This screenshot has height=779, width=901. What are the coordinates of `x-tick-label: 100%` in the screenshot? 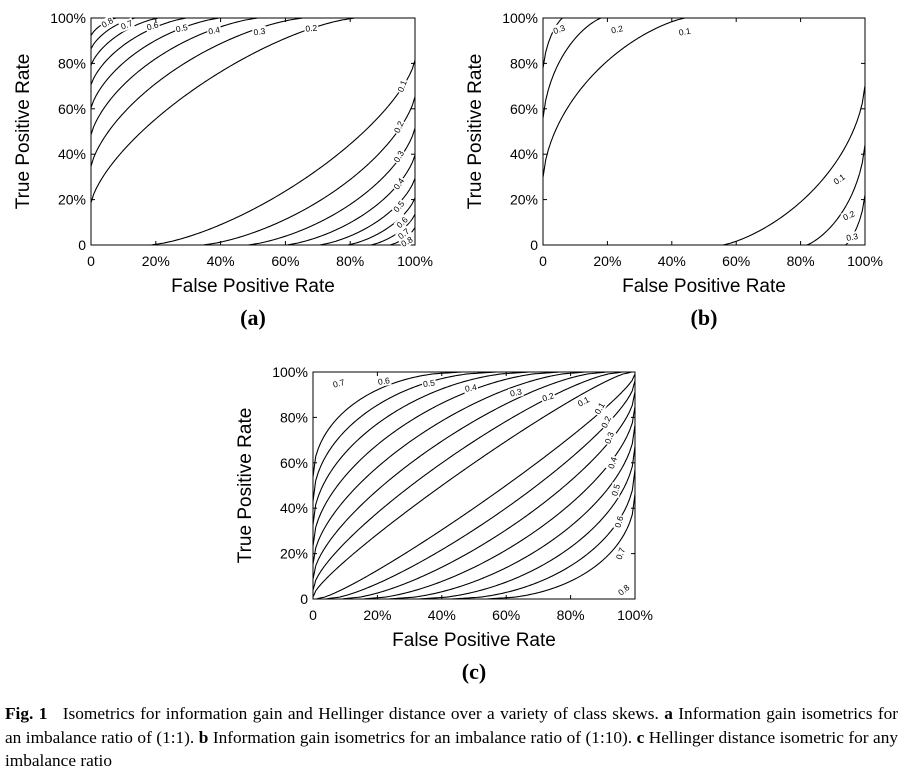 It's located at (865, 261).